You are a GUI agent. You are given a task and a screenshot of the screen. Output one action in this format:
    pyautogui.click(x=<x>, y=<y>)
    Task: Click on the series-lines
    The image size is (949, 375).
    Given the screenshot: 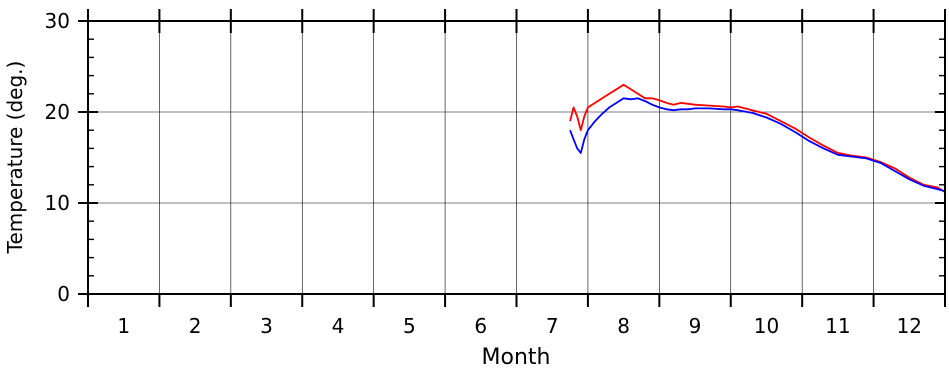 What is the action you would take?
    pyautogui.click(x=757, y=138)
    